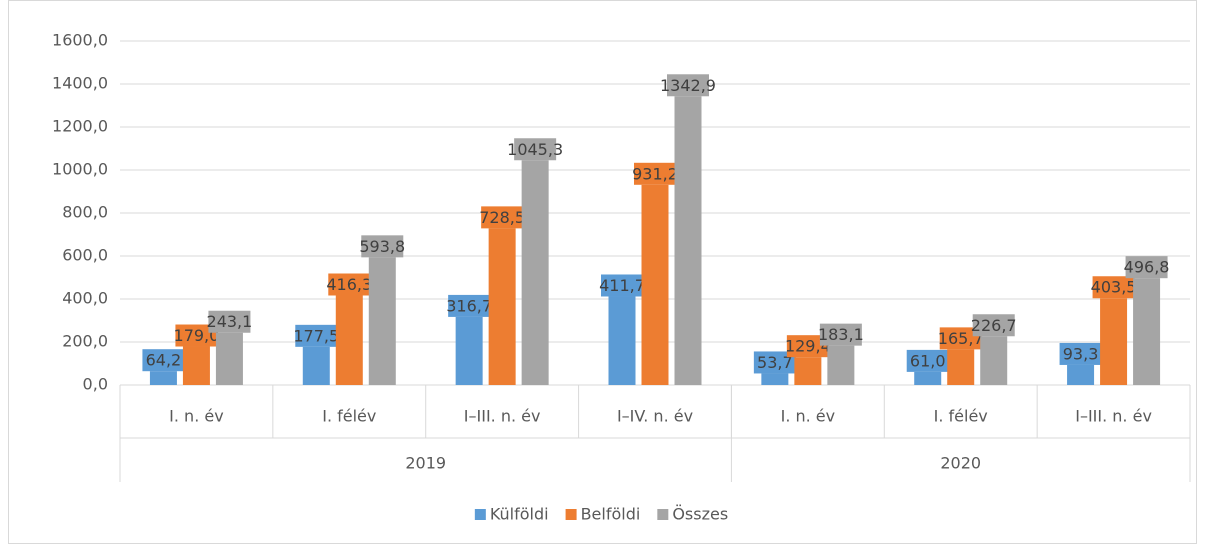 The height and width of the screenshot is (545, 1205). What do you see at coordinates (655, 416) in the screenshot?
I see `x-tick-label: I–IV. n. év` at bounding box center [655, 416].